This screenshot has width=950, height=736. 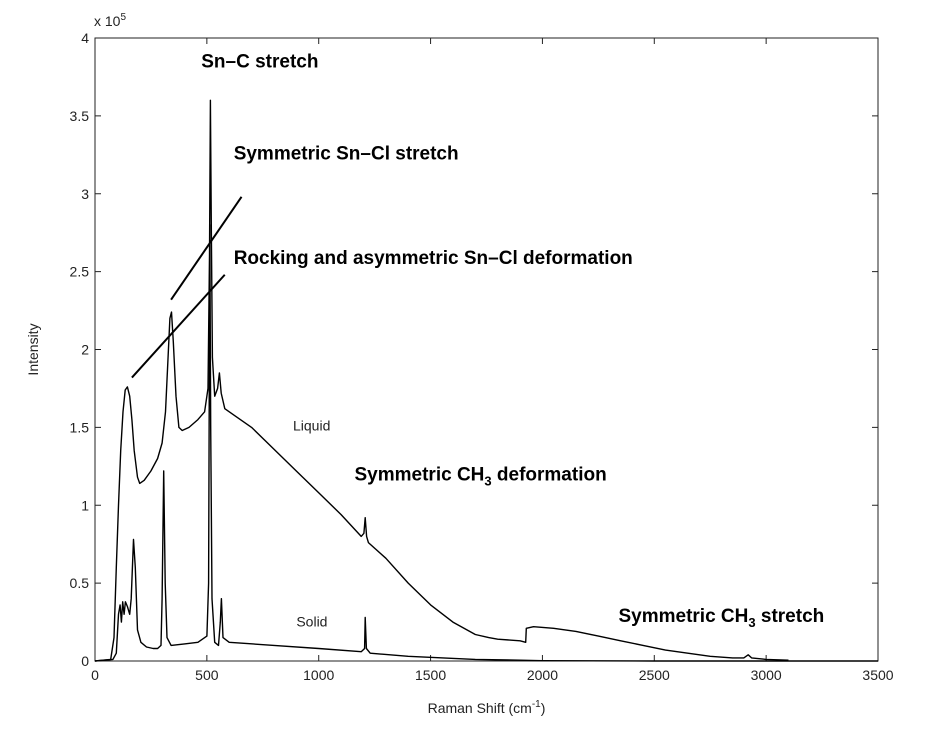 I want to click on y-multiplier-label: x 105, so click(x=110, y=20).